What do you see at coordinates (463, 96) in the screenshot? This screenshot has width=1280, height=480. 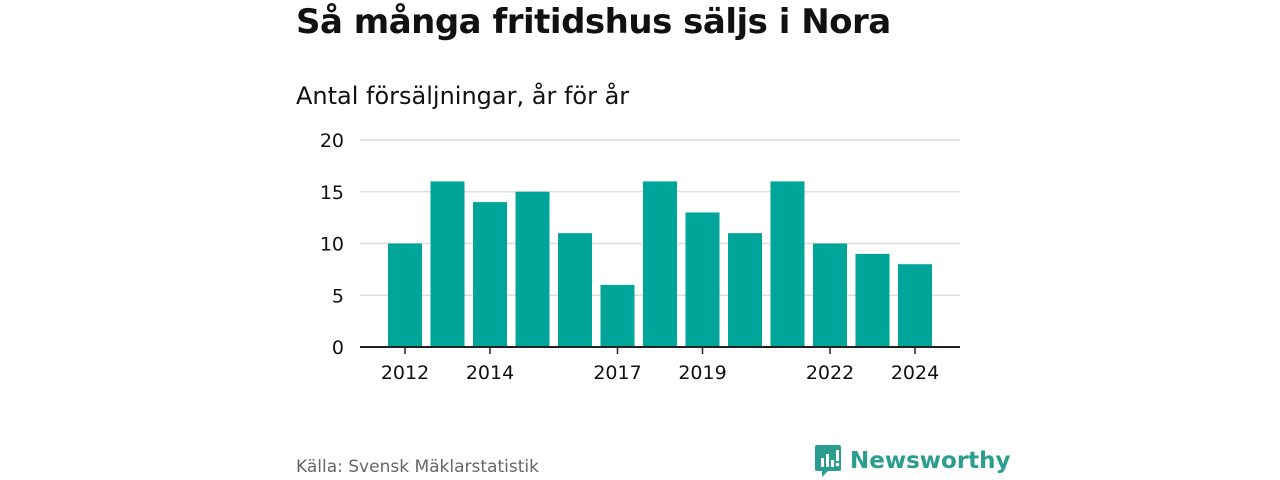 I see `chart-subtitle: Antal försäljningar, år för år` at bounding box center [463, 96].